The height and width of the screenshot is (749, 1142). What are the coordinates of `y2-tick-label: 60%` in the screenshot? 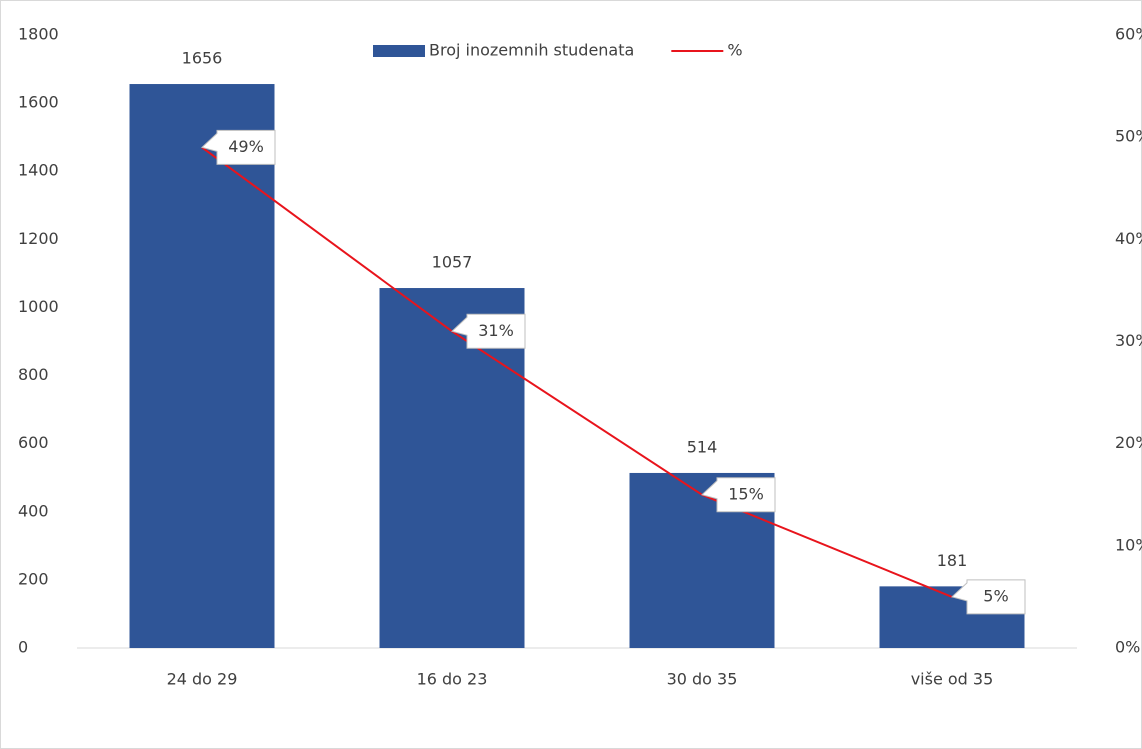 It's located at (1128, 34).